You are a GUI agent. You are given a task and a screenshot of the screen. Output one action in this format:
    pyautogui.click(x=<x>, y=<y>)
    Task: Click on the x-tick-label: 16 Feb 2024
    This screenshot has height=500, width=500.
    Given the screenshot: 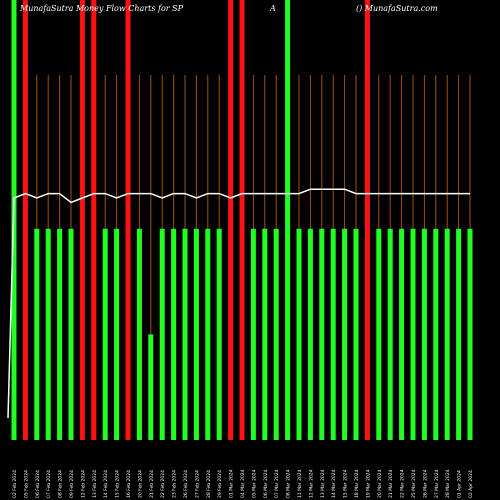 What is the action you would take?
    pyautogui.click(x=129, y=484)
    